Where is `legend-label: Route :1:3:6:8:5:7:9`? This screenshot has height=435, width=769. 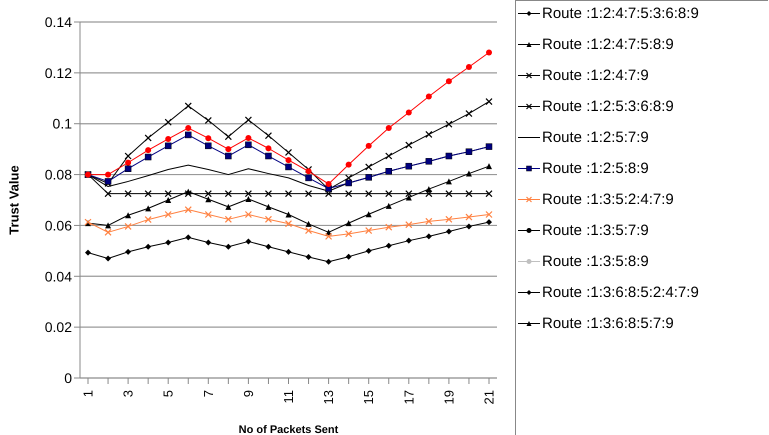 legend-label: Route :1:3:6:8:5:7:9 is located at coordinates (608, 323).